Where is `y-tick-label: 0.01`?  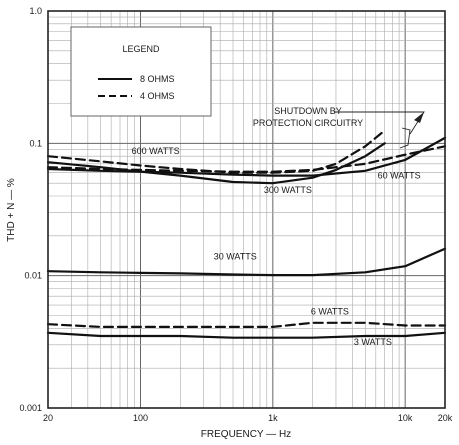 y-tick-label: 0.01 is located at coordinates (33, 276).